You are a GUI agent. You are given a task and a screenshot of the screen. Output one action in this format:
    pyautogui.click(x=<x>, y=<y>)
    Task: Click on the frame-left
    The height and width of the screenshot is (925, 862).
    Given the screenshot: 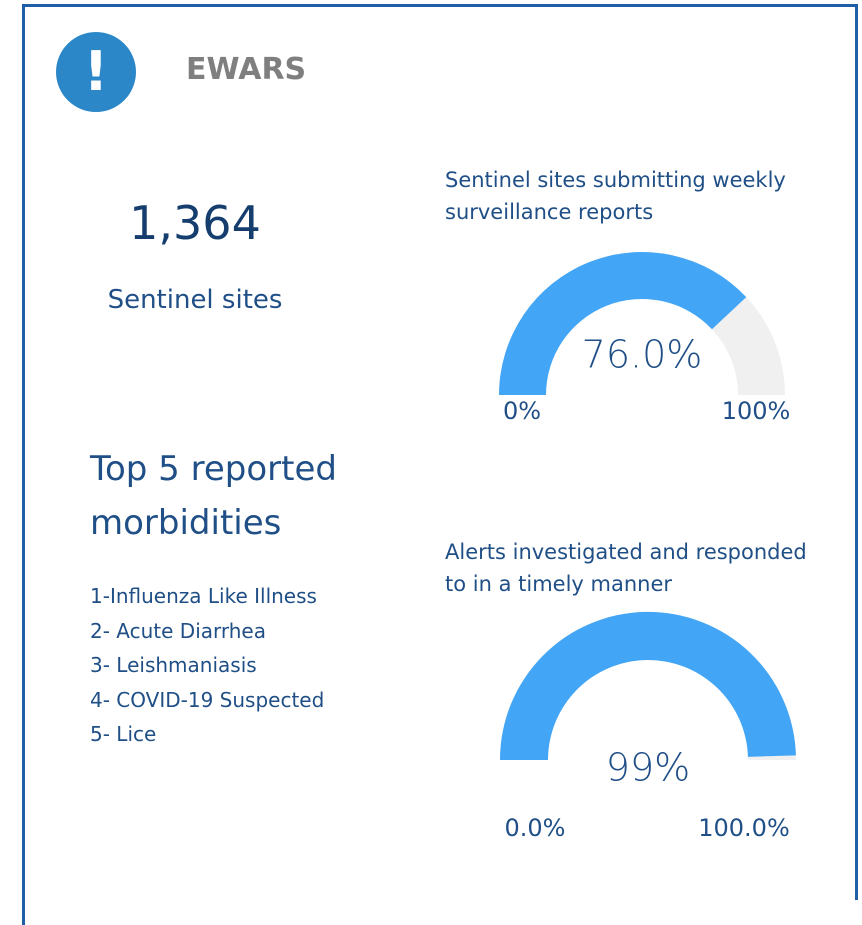 What is the action you would take?
    pyautogui.click(x=23, y=464)
    